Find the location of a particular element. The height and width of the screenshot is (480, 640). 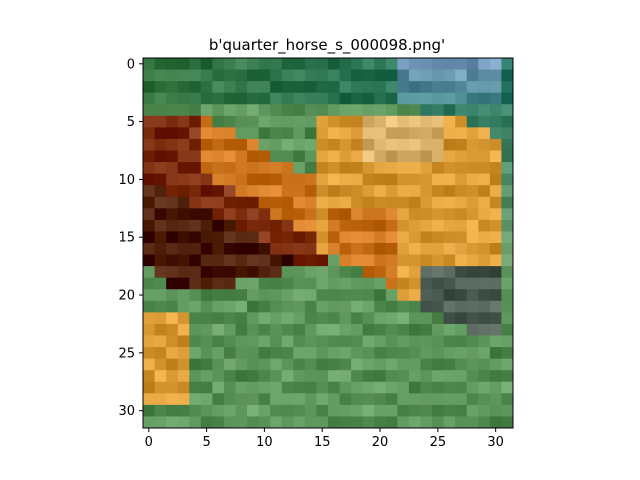

y-tick-label: 25 is located at coordinates (126, 353).